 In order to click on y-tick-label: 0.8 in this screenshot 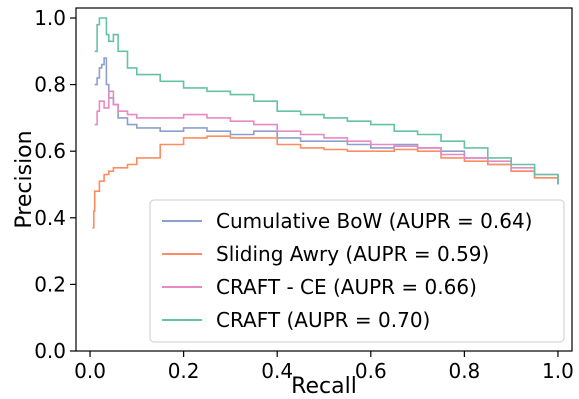, I will do `click(50, 85)`.